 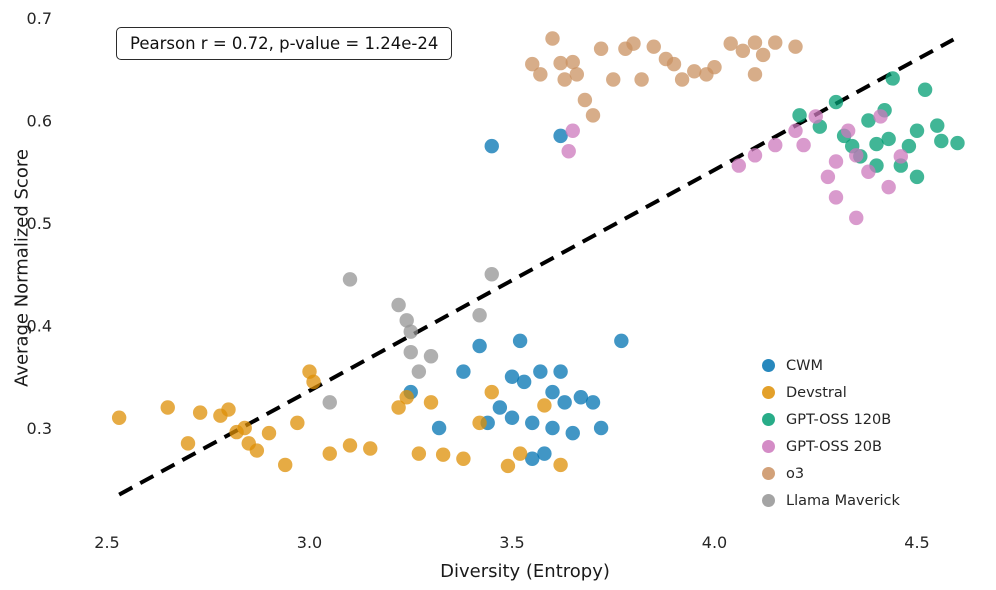 I want to click on y-tick-label: 0.7, so click(x=39, y=18).